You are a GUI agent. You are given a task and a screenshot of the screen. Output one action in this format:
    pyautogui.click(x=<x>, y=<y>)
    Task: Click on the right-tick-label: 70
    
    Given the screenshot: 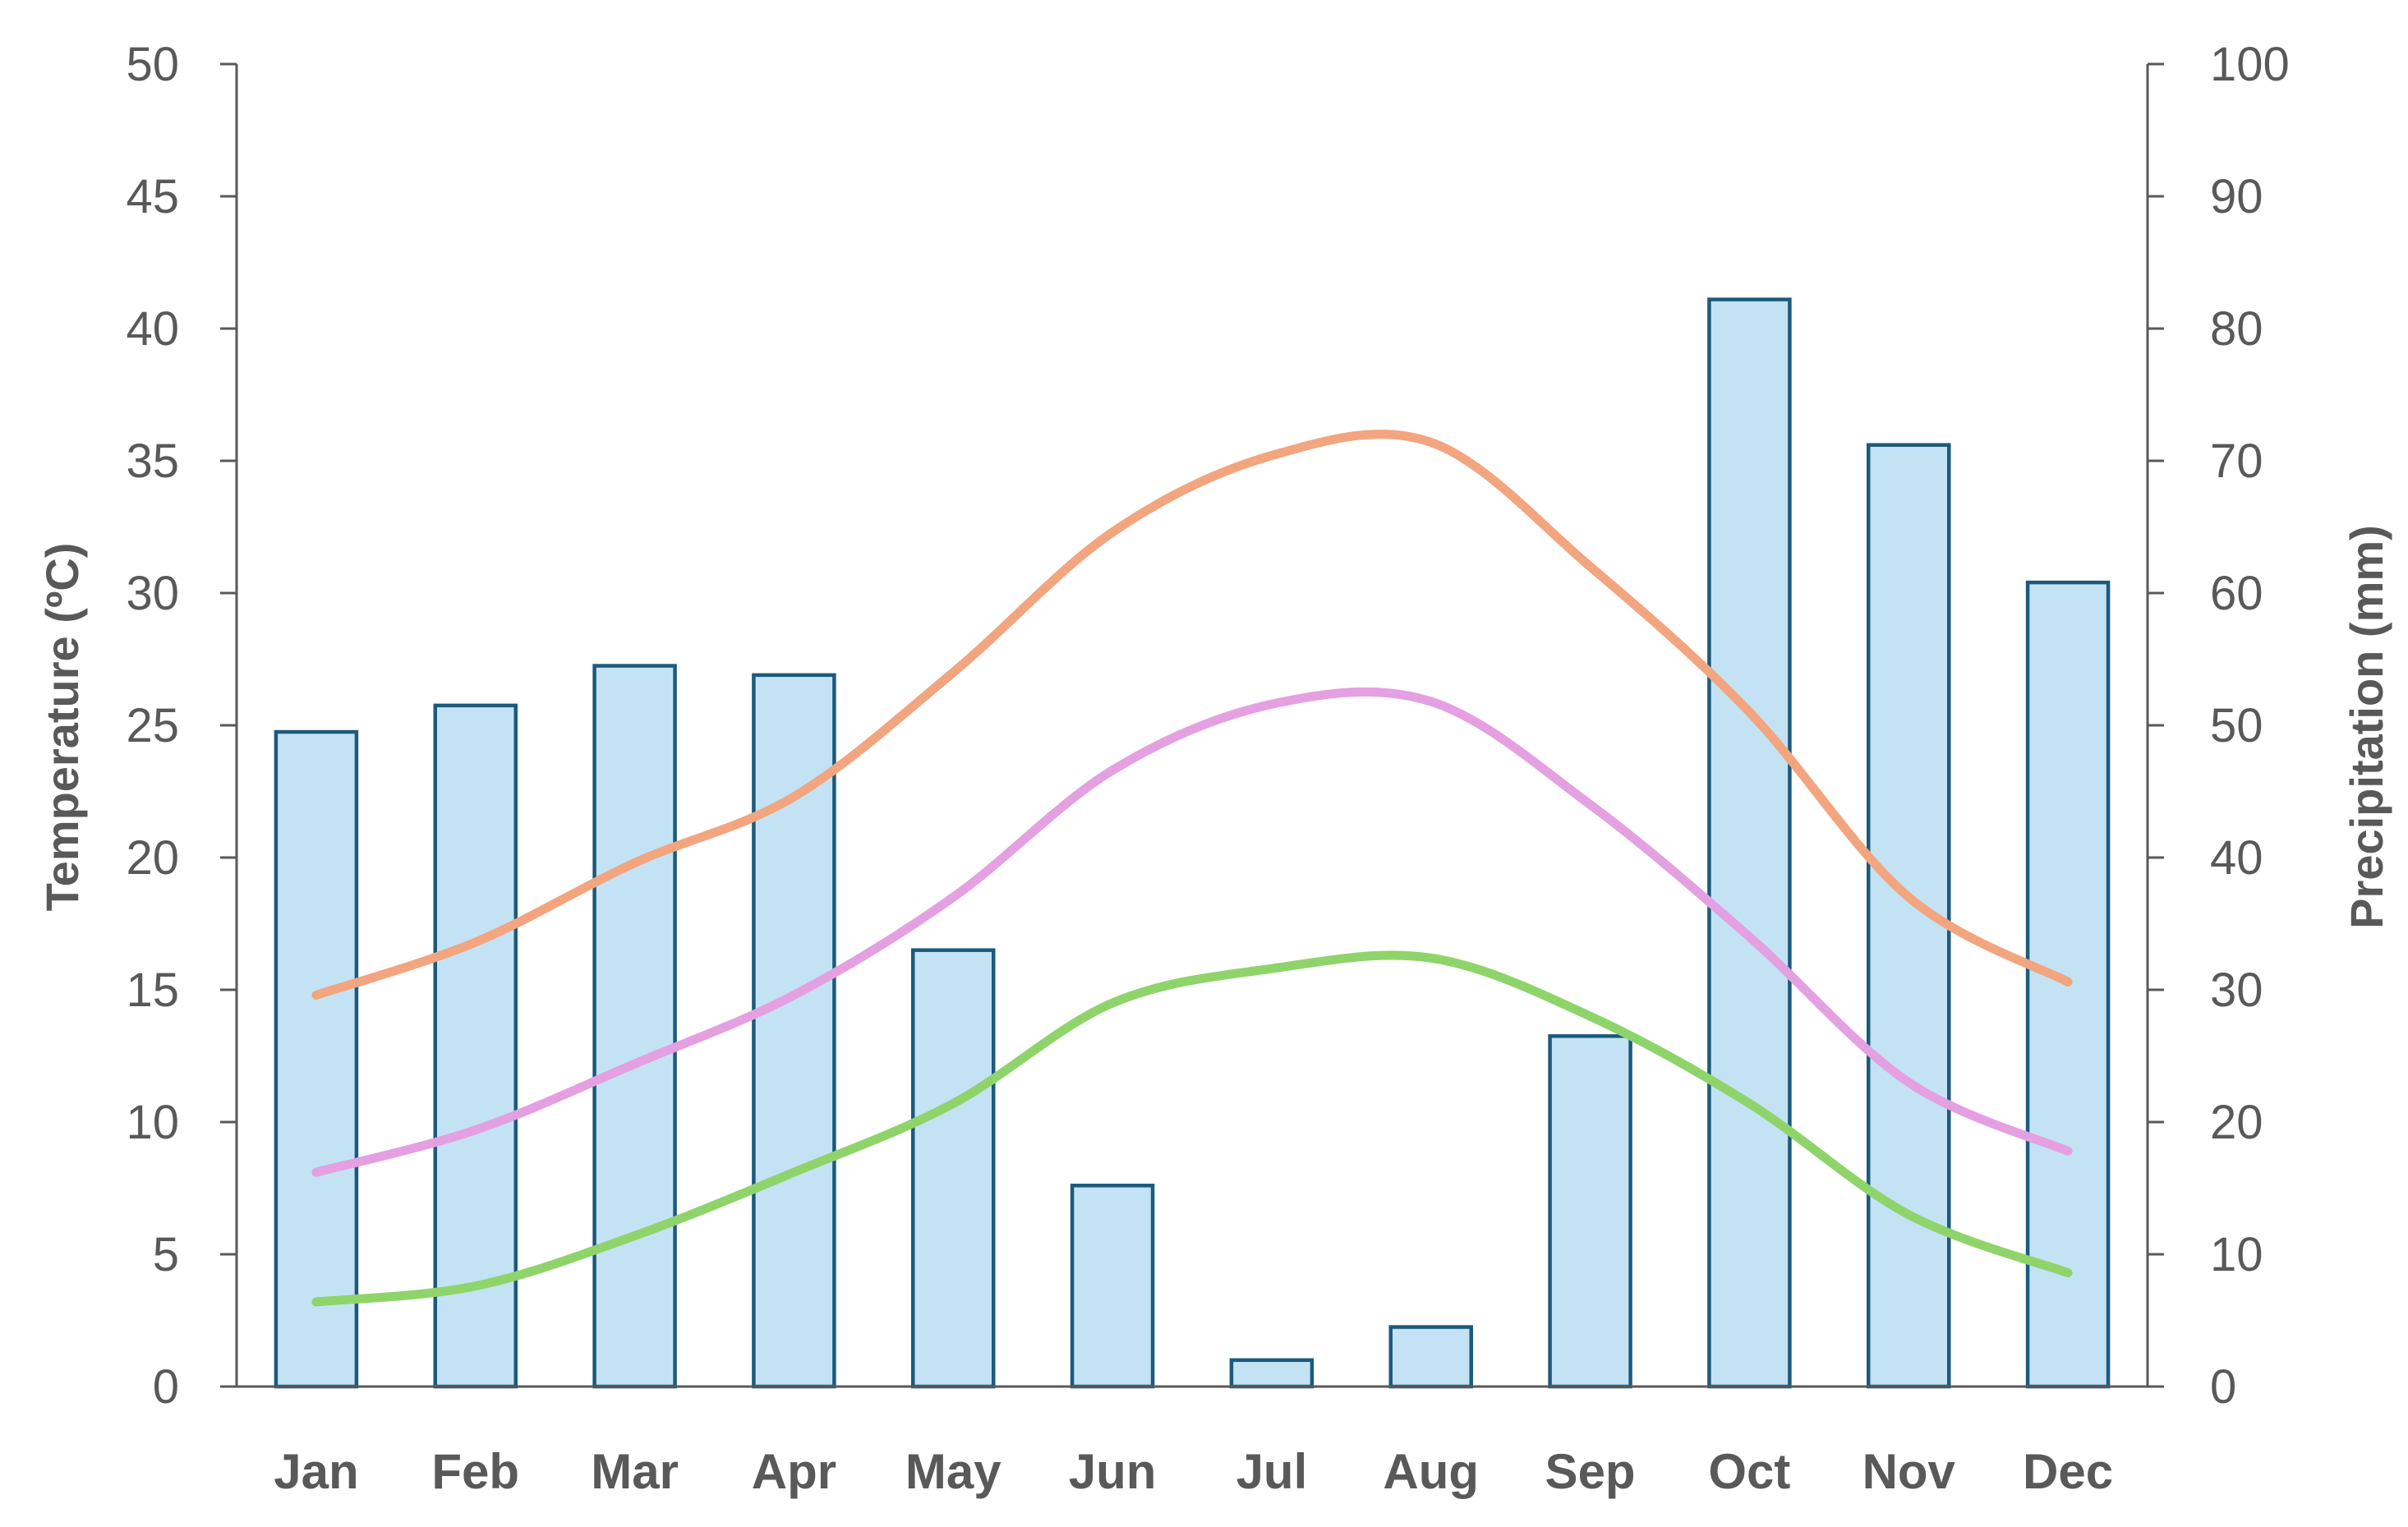 What is the action you would take?
    pyautogui.click(x=2236, y=462)
    